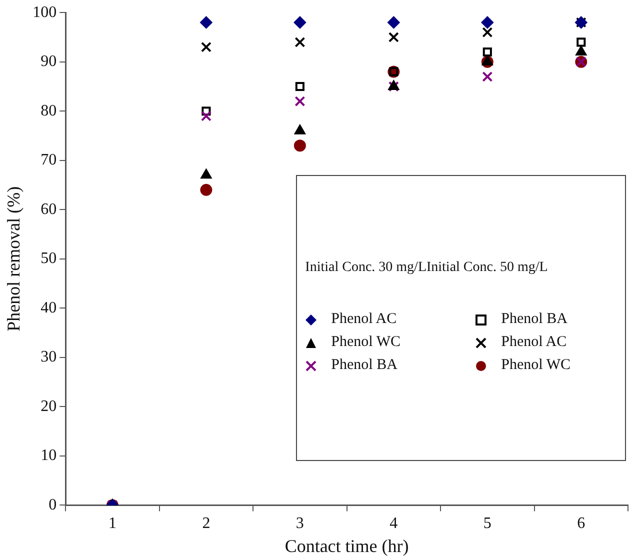  Describe the element at coordinates (487, 523) in the screenshot. I see `x-tick-label: 5` at that location.